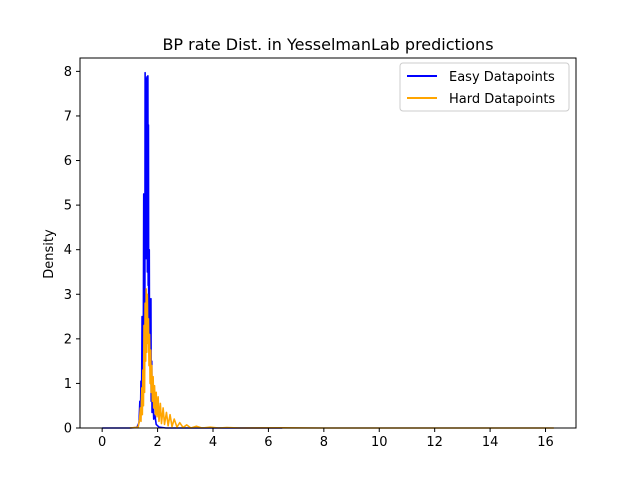  What do you see at coordinates (545, 442) in the screenshot?
I see `x-tick-label: 16` at bounding box center [545, 442].